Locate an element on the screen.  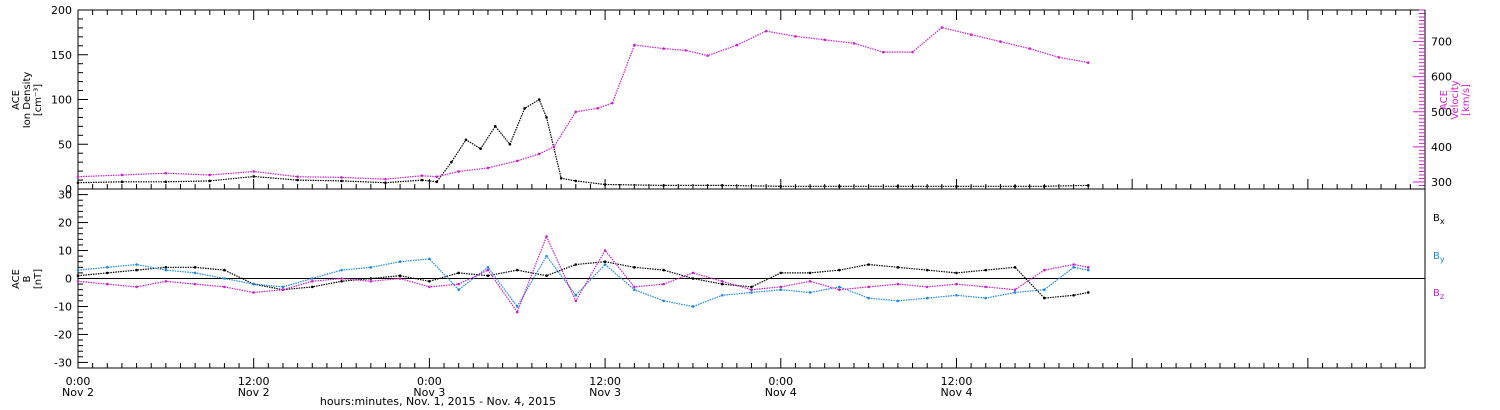
legend-base: B is located at coordinates (1436, 293).